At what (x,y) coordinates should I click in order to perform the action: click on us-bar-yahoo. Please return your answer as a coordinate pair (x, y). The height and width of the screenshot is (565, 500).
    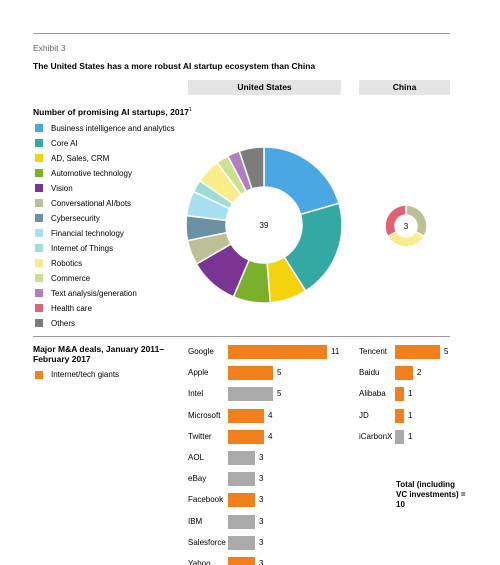
    Looking at the image, I should click on (241, 561).